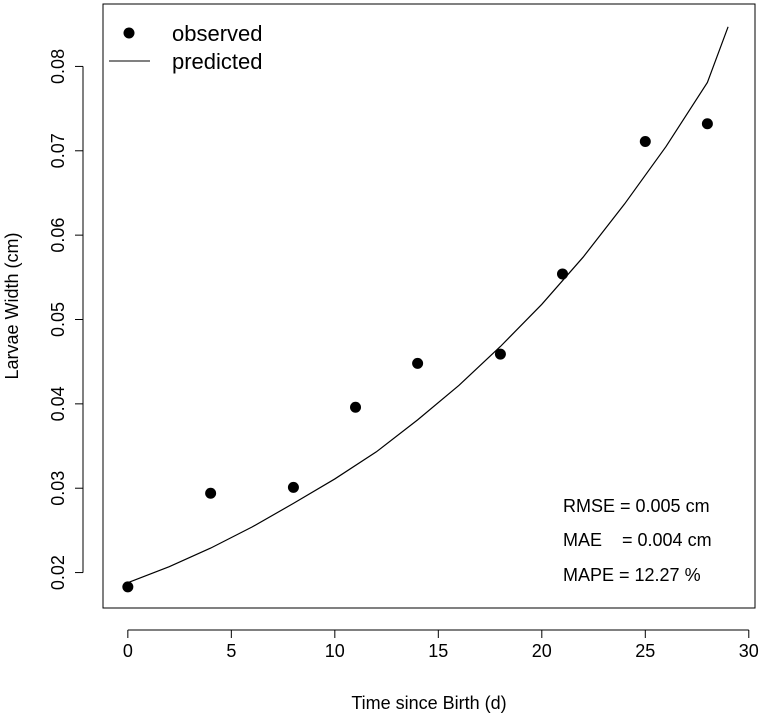 The image size is (765, 717). Describe the element at coordinates (58, 572) in the screenshot. I see `y-tick-label: 0.02` at that location.